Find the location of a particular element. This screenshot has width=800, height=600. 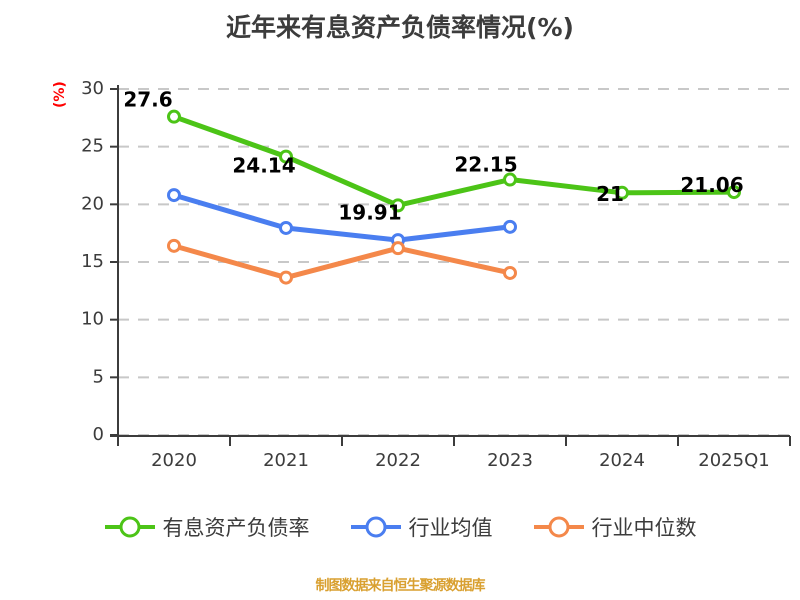

data-value-label: 27.6 is located at coordinates (147, 100).